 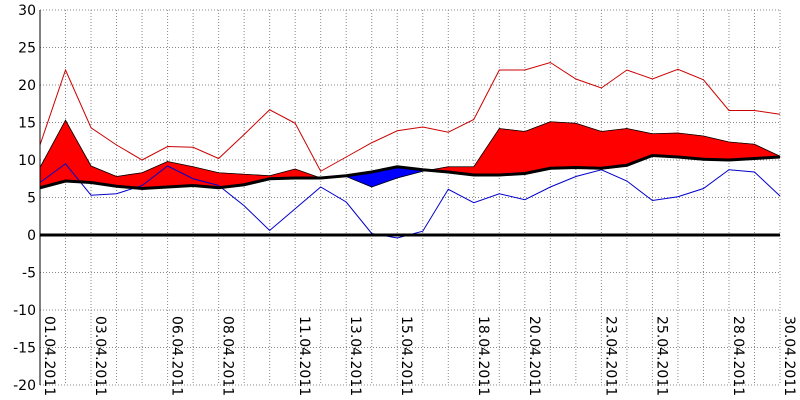 What do you see at coordinates (738, 356) in the screenshot?
I see `x-tick-label: 28.04.2011` at bounding box center [738, 356].